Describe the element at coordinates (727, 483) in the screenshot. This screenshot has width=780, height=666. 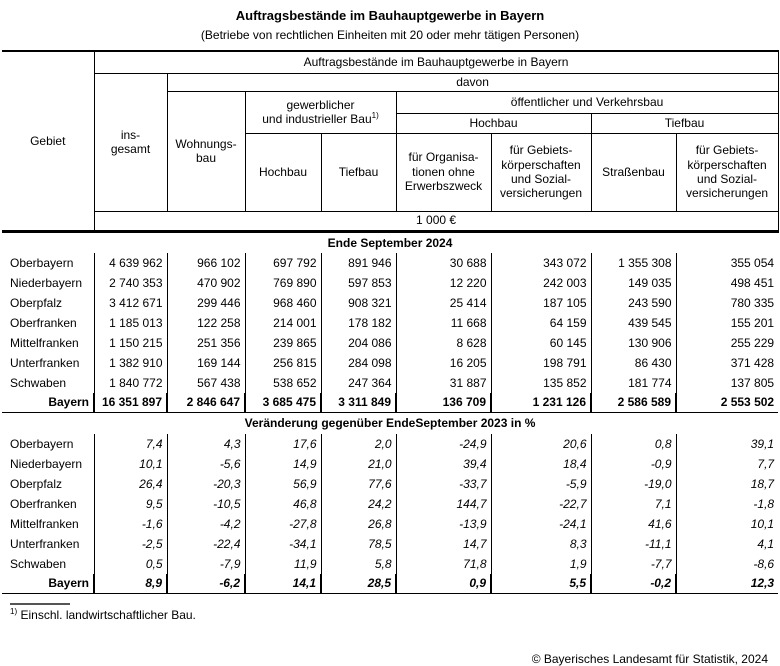
I see `value-cell: 18,7` at that location.